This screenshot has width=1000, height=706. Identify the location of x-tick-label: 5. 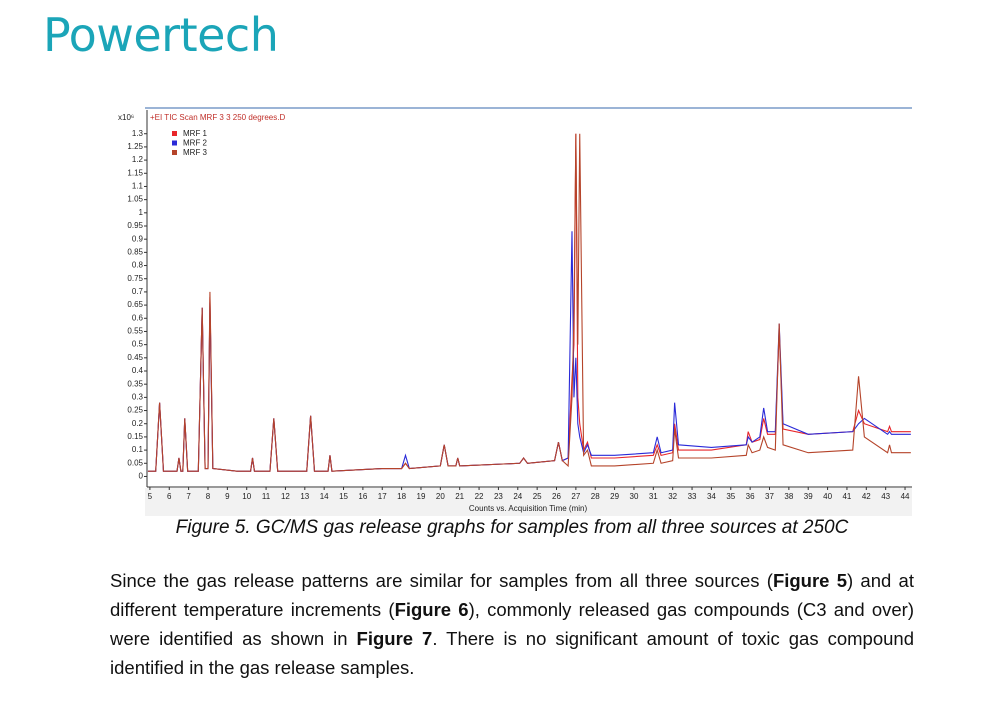
(150, 496).